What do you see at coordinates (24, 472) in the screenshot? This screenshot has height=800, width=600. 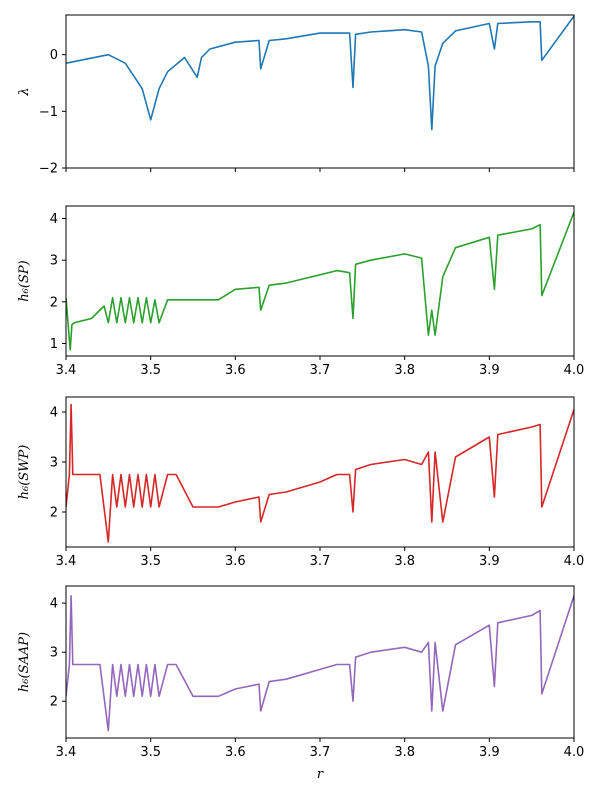 I see `y-axis-label: h₆(SWP)` at bounding box center [24, 472].